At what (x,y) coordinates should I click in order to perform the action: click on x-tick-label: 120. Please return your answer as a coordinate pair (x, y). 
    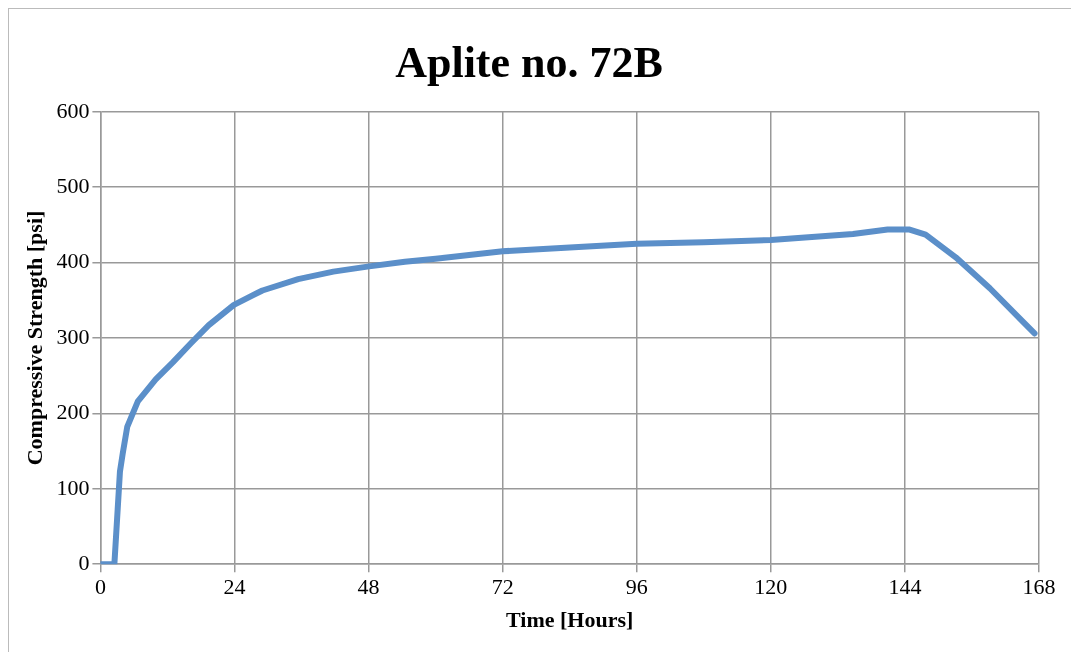
    Looking at the image, I should click on (771, 587).